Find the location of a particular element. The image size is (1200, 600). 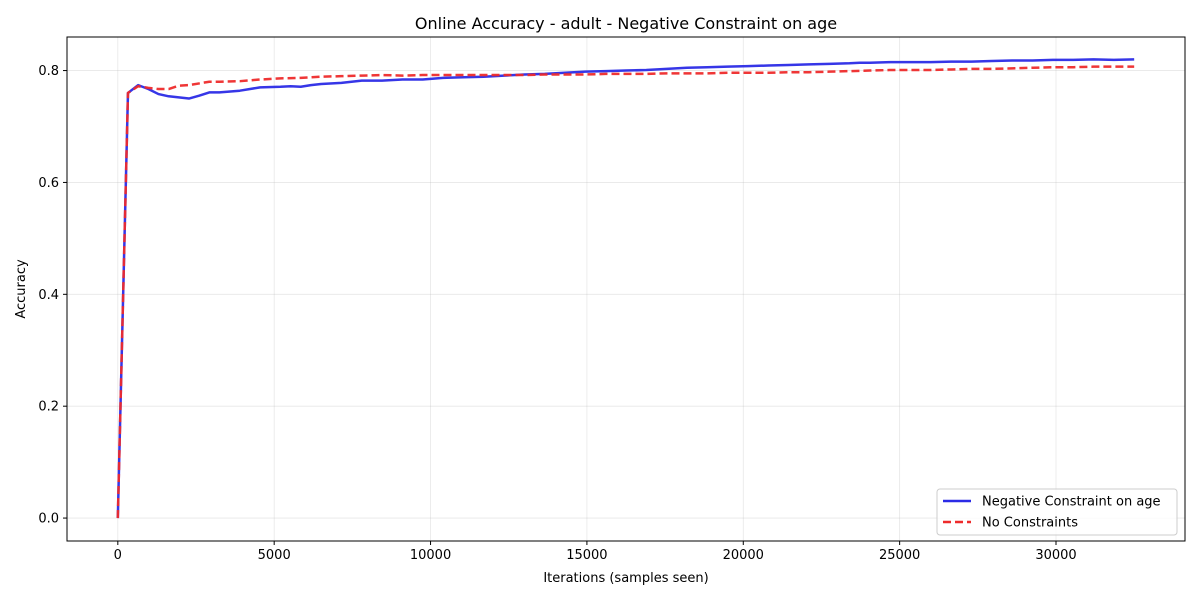

legend-label-no-constraints: No Constraints is located at coordinates (1030, 523).